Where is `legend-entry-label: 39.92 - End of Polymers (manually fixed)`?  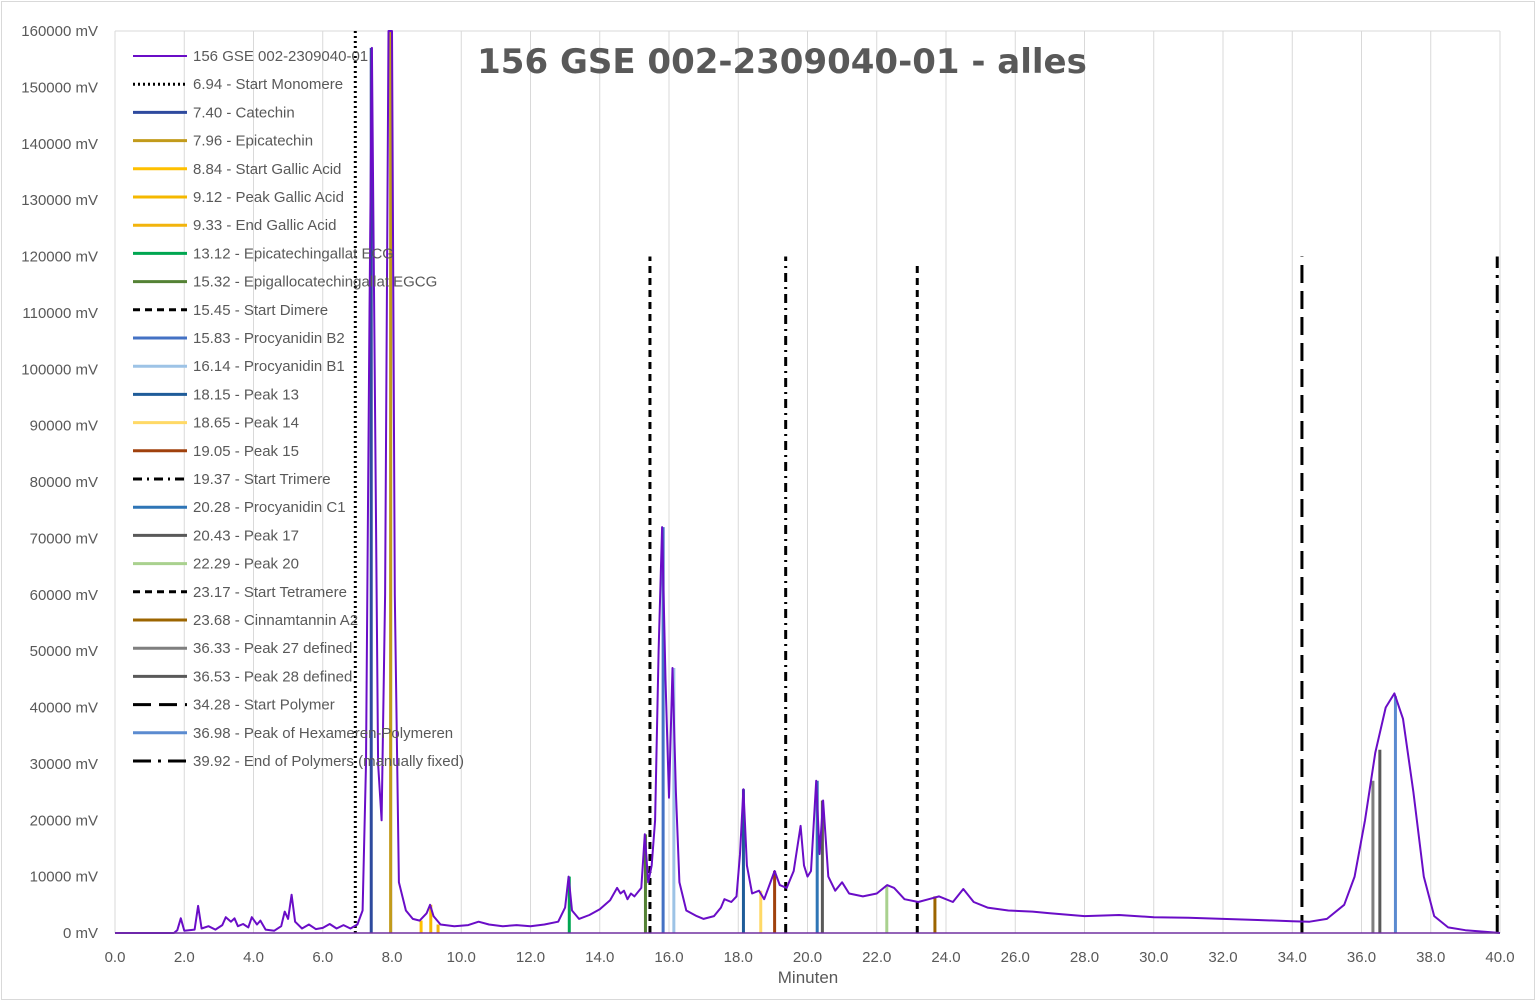
legend-entry-label: 39.92 - End of Polymers (manually fixed) is located at coordinates (328, 761).